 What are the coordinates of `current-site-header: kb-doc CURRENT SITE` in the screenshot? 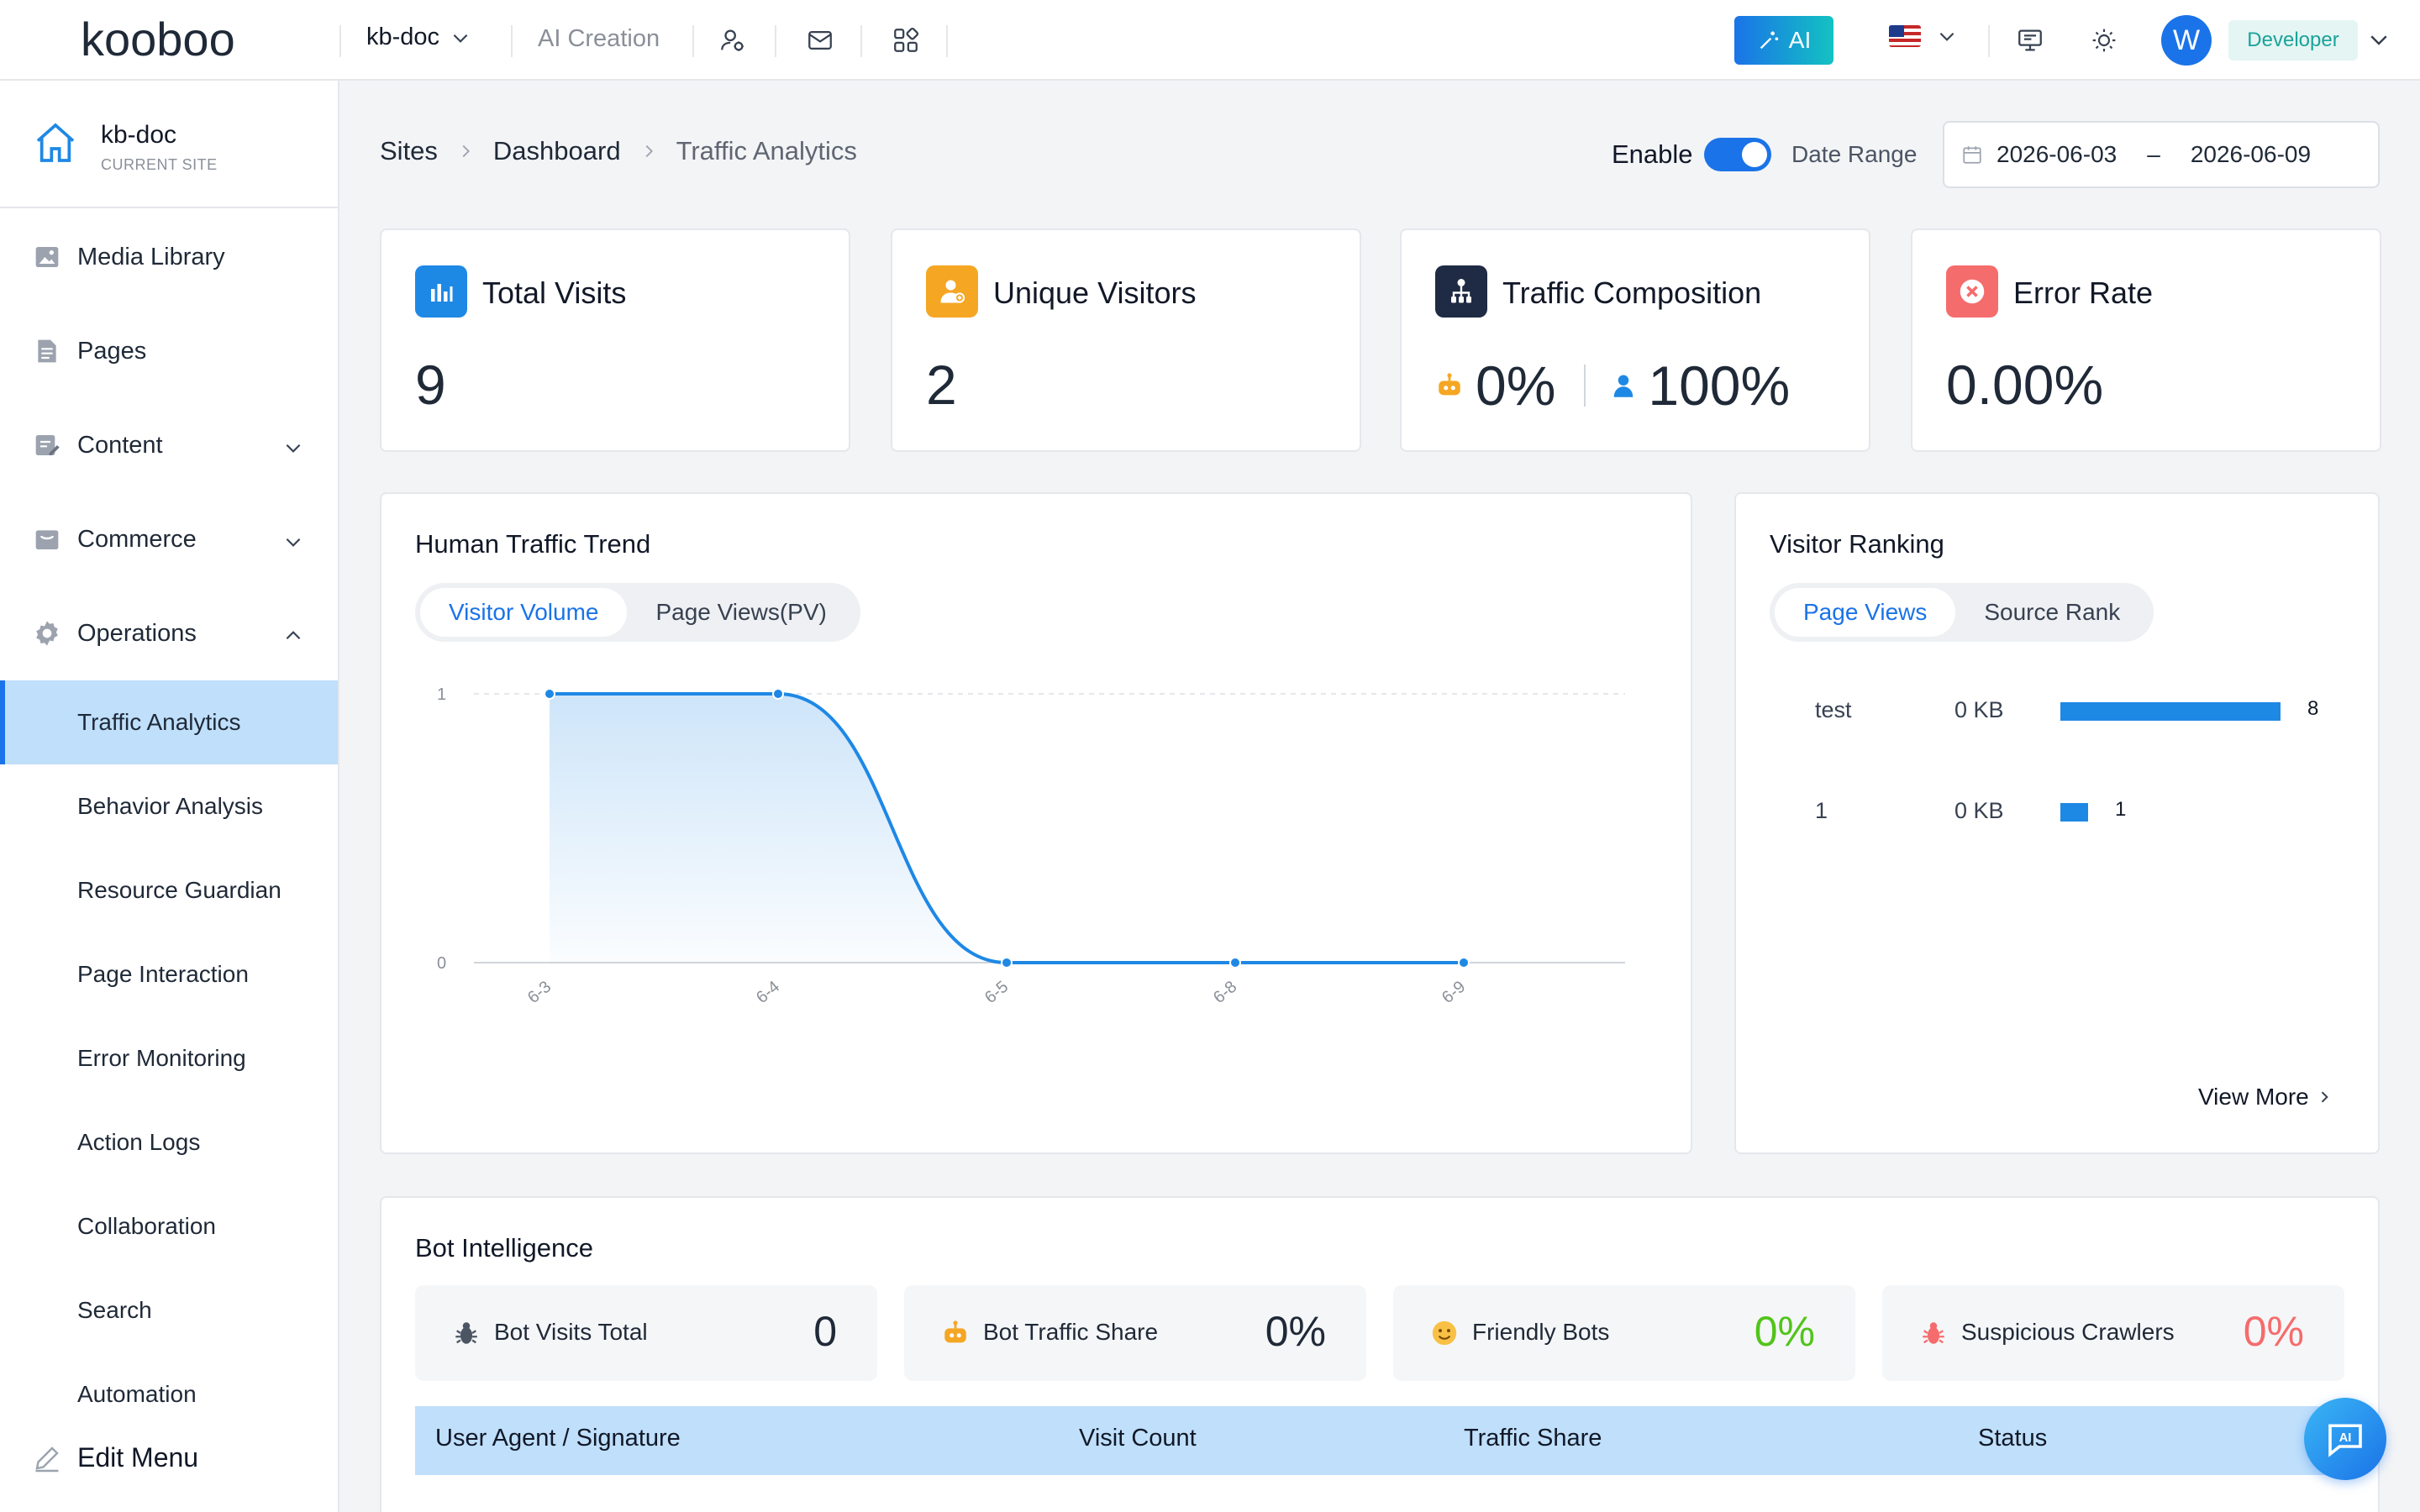 It's located at (169, 144).